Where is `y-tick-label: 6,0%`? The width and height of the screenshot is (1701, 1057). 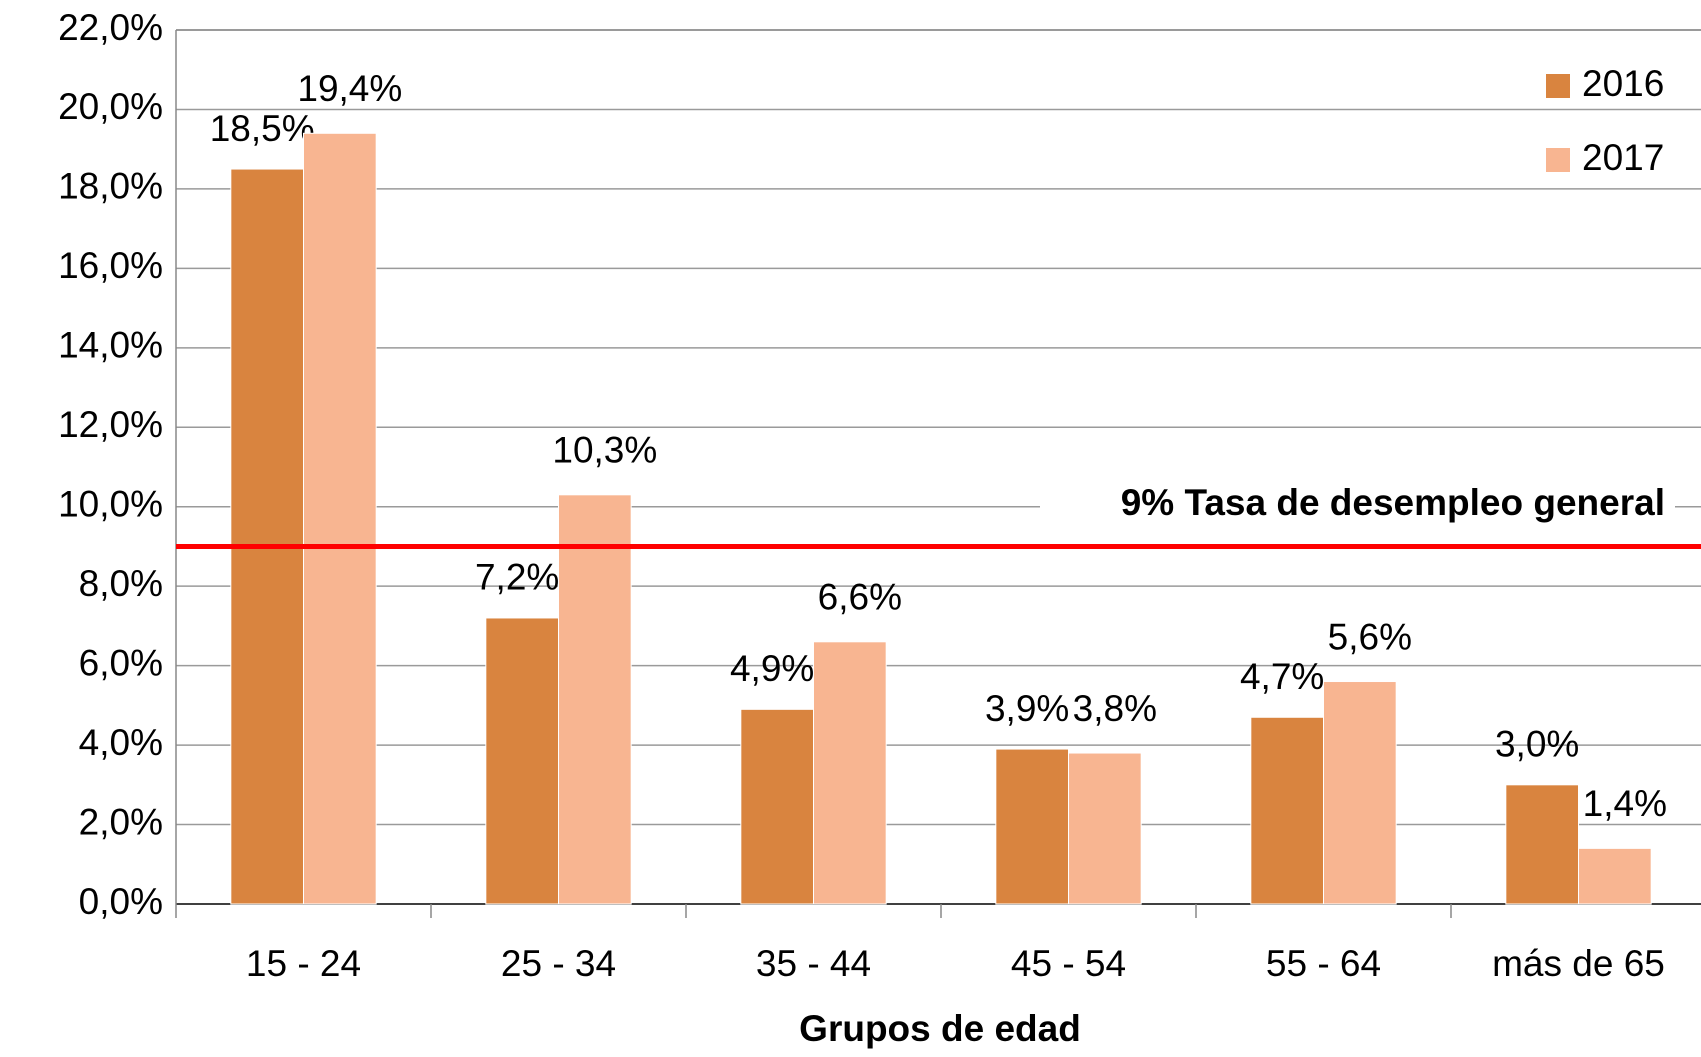
y-tick-label: 6,0% is located at coordinates (121, 662).